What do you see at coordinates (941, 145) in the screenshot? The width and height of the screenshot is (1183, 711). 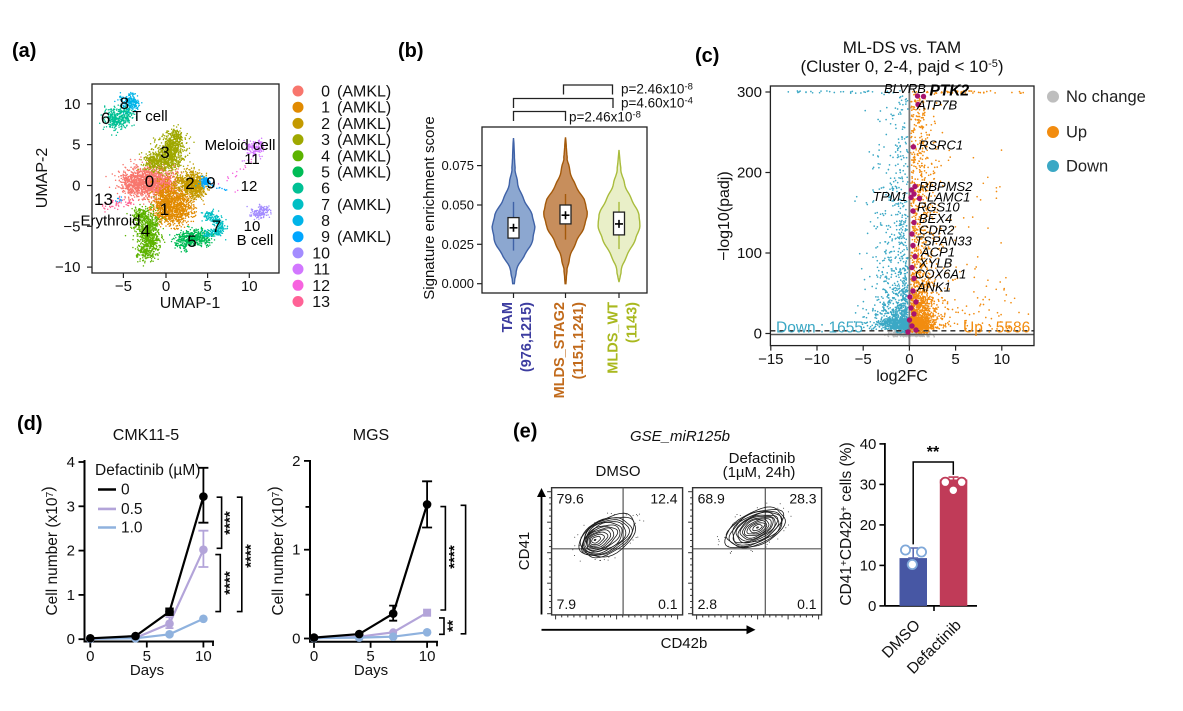 I see `svg-text: RSRC1` at bounding box center [941, 145].